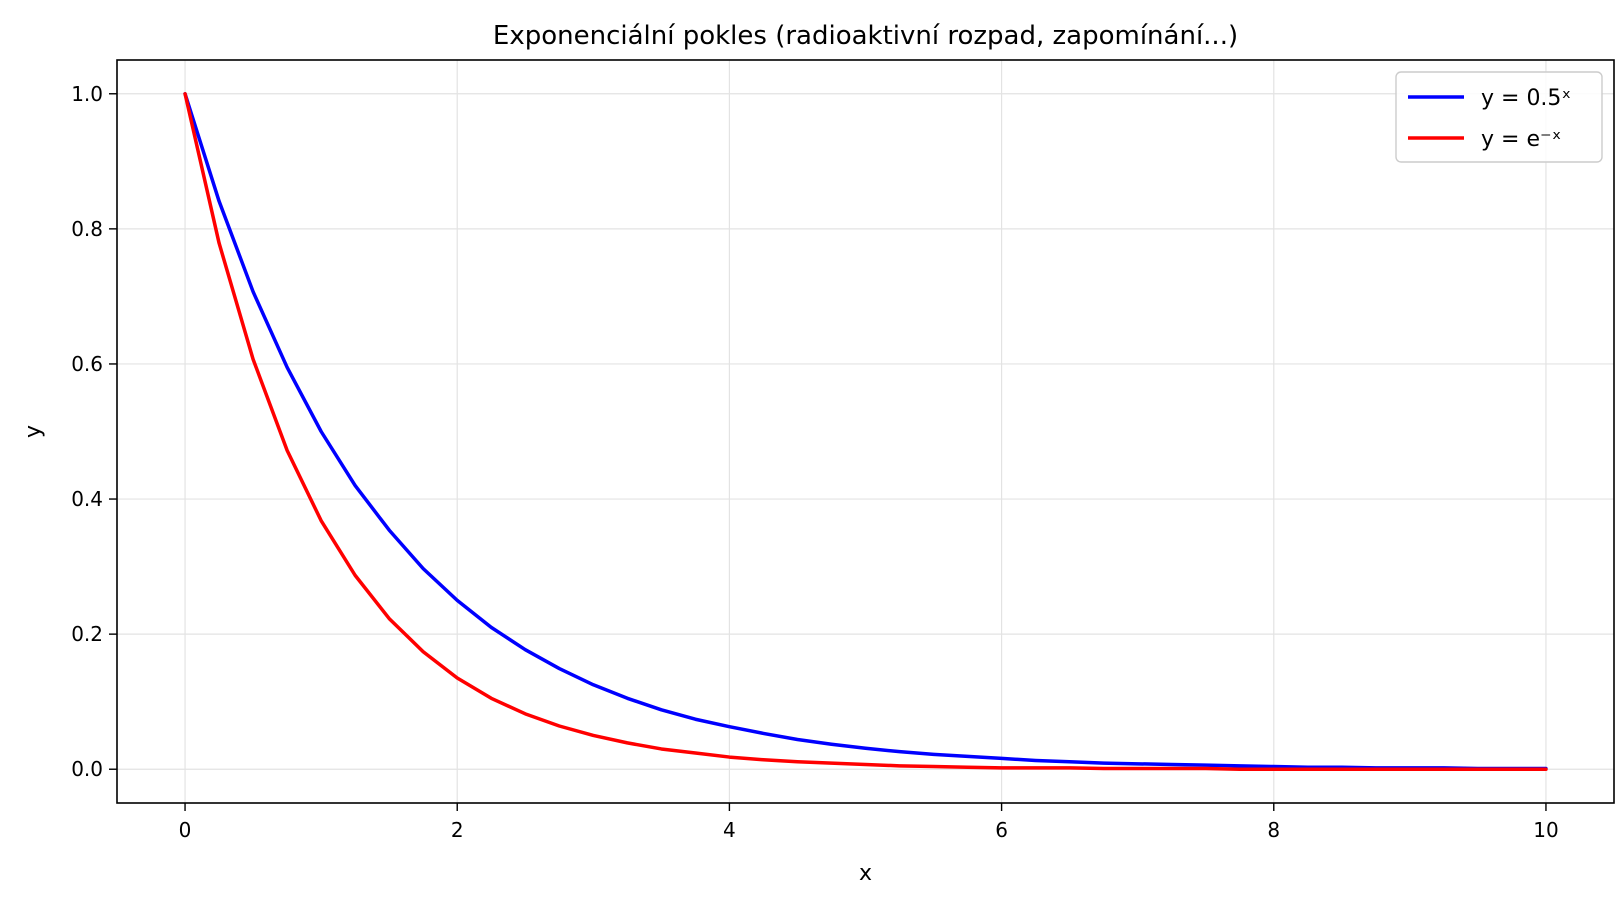 Image resolution: width=1624 pixels, height=900 pixels. Describe the element at coordinates (185, 830) in the screenshot. I see `x-tick-label: 0` at that location.